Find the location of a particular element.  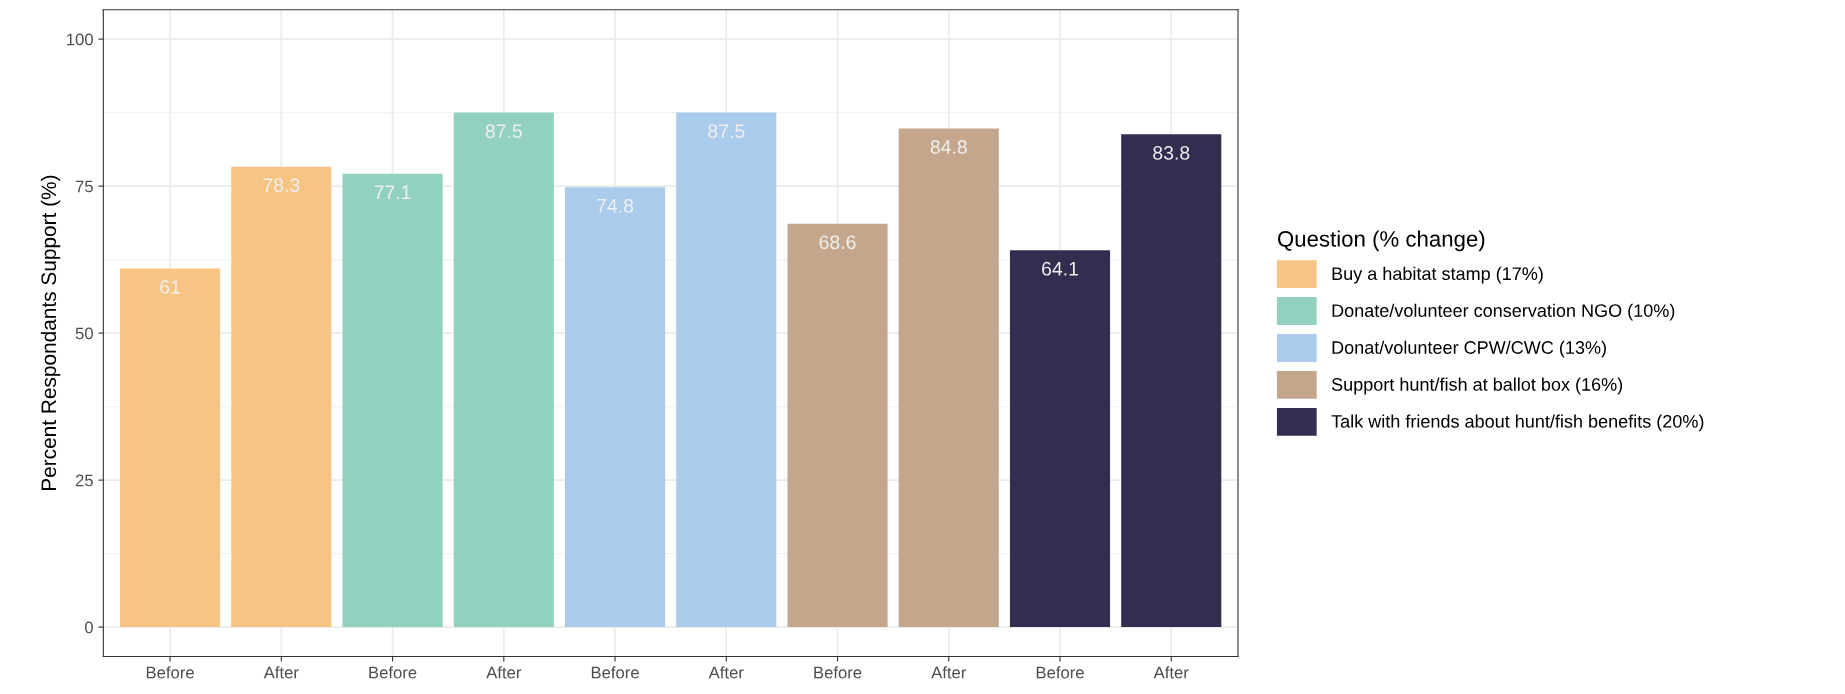

data-label: 61 is located at coordinates (170, 287).